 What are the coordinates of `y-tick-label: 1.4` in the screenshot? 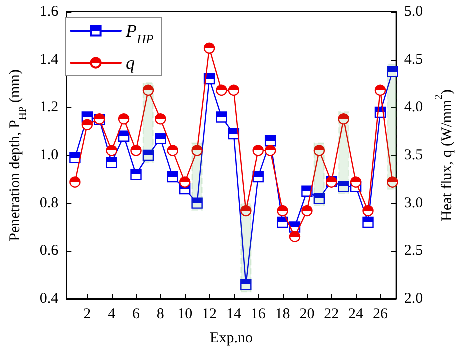 It's located at (50, 60).